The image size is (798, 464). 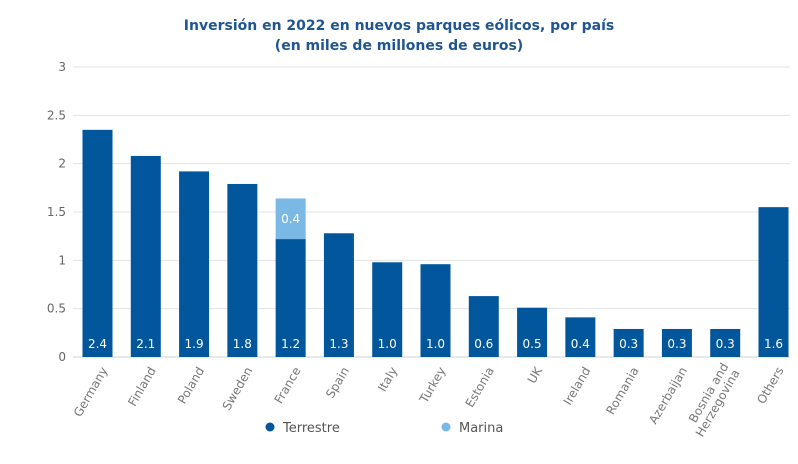 What do you see at coordinates (238, 389) in the screenshot?
I see `x-tick-label: Sweden` at bounding box center [238, 389].